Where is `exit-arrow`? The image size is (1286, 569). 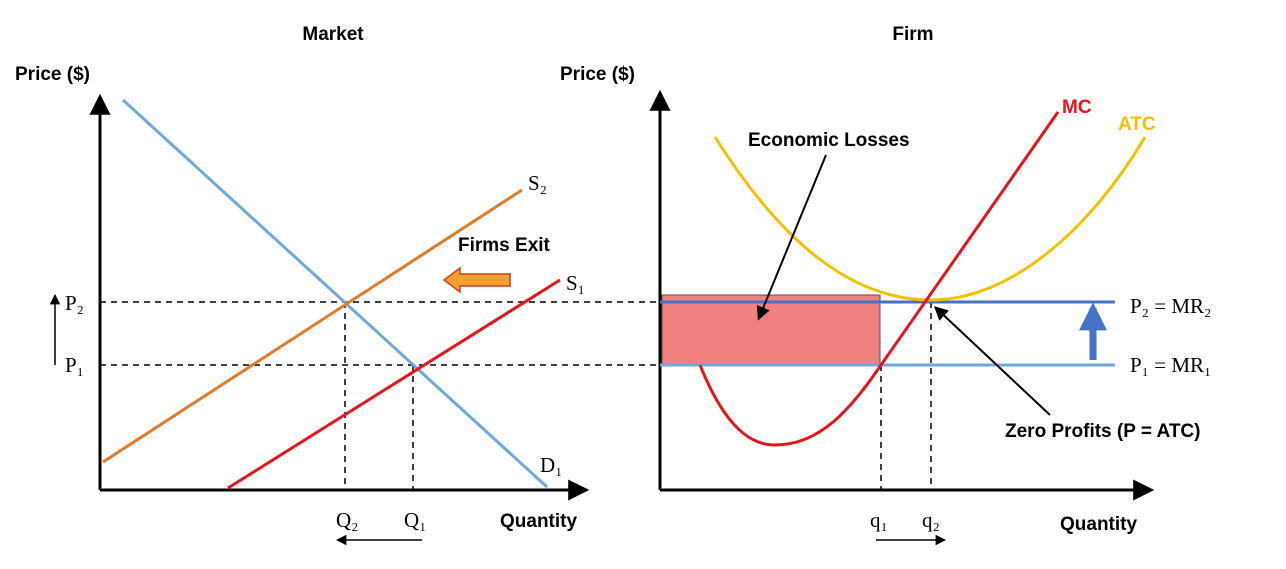
exit-arrow is located at coordinates (476, 280).